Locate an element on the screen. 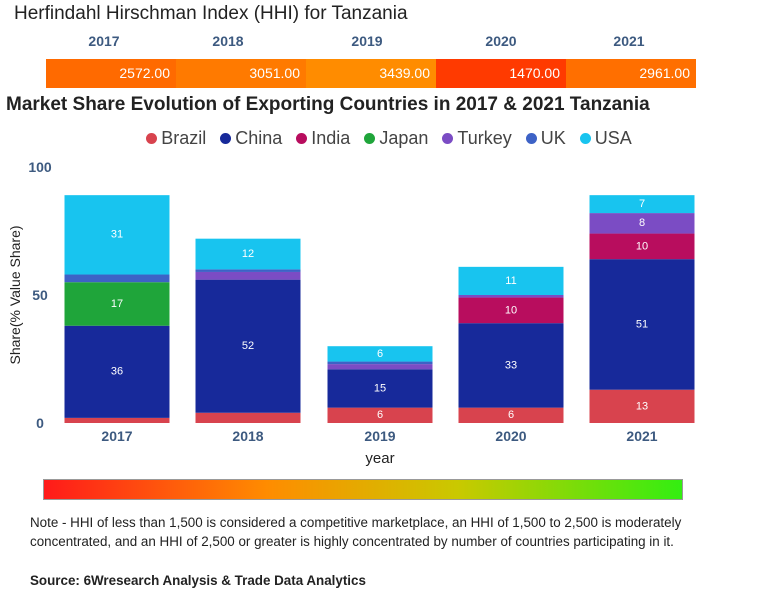 This screenshot has height=600, width=778. x-tick-label: 2019 is located at coordinates (379, 436).